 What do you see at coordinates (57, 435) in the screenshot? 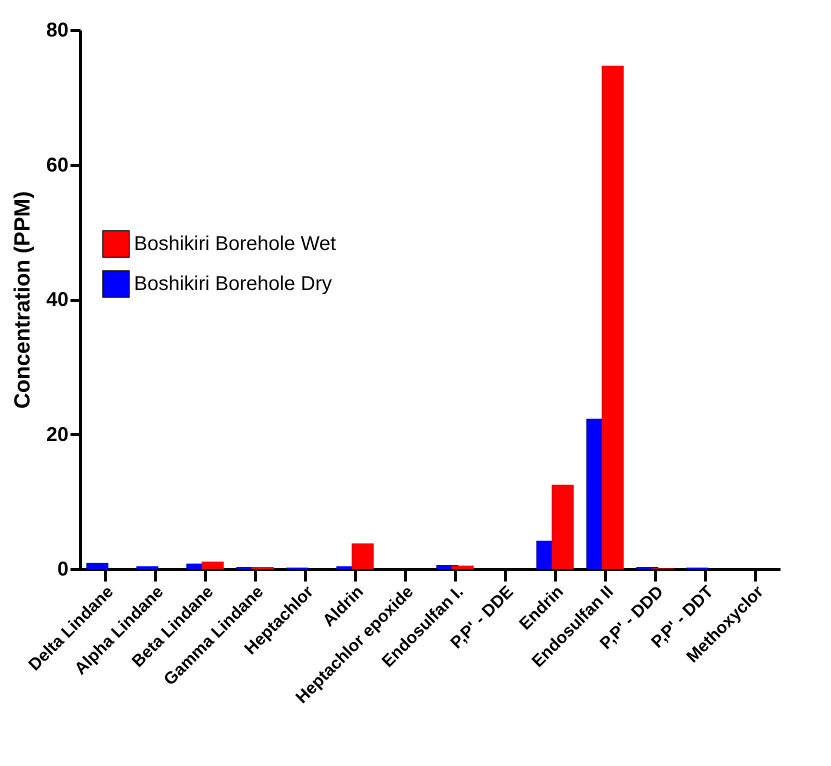
I see `y-tick-label: 20` at bounding box center [57, 435].